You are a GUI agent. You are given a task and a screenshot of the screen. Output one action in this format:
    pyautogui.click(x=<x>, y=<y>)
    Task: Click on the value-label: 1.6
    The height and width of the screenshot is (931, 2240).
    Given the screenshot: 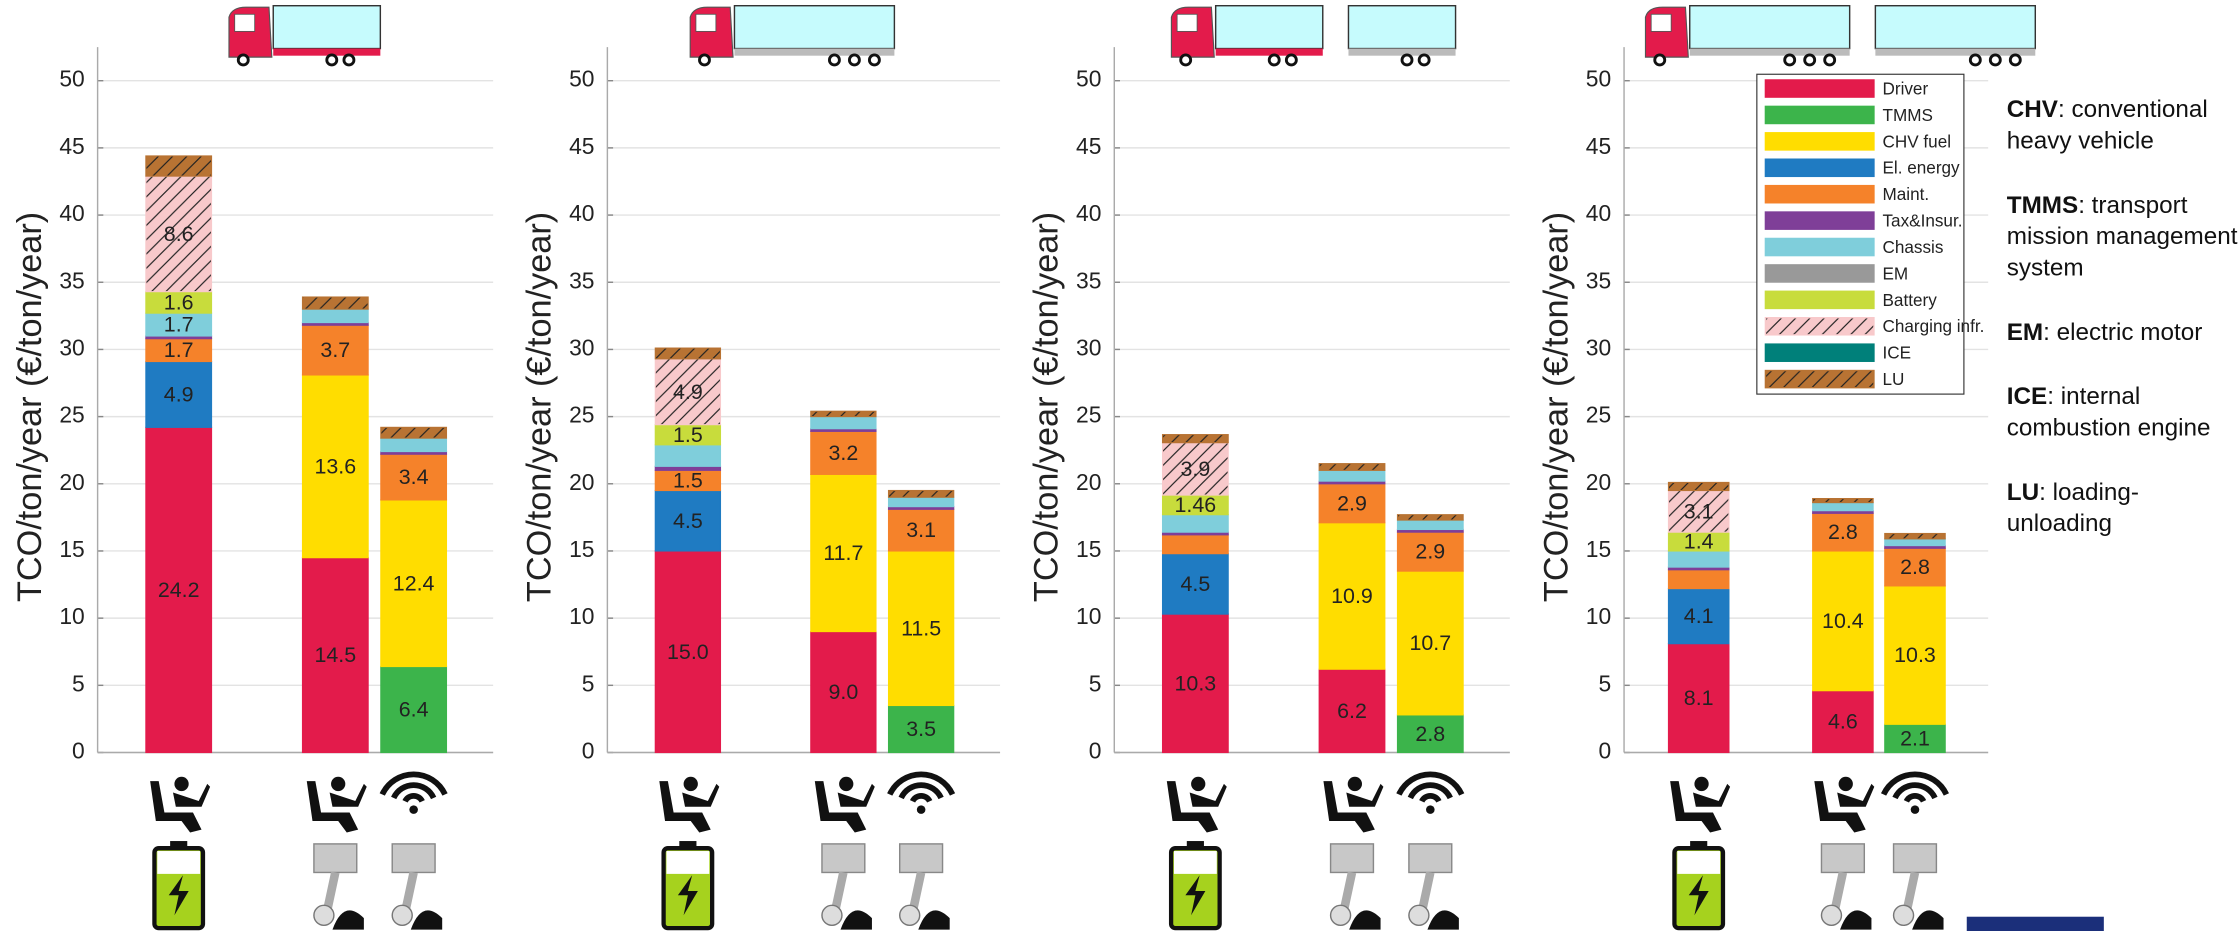 What is the action you would take?
    pyautogui.click(x=179, y=302)
    